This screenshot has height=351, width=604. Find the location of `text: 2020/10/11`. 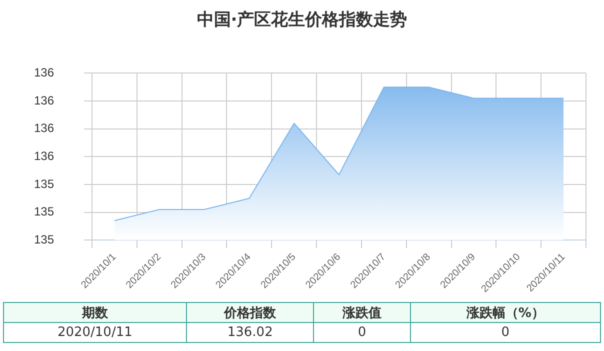

text: 2020/10/11 is located at coordinates (95, 332).